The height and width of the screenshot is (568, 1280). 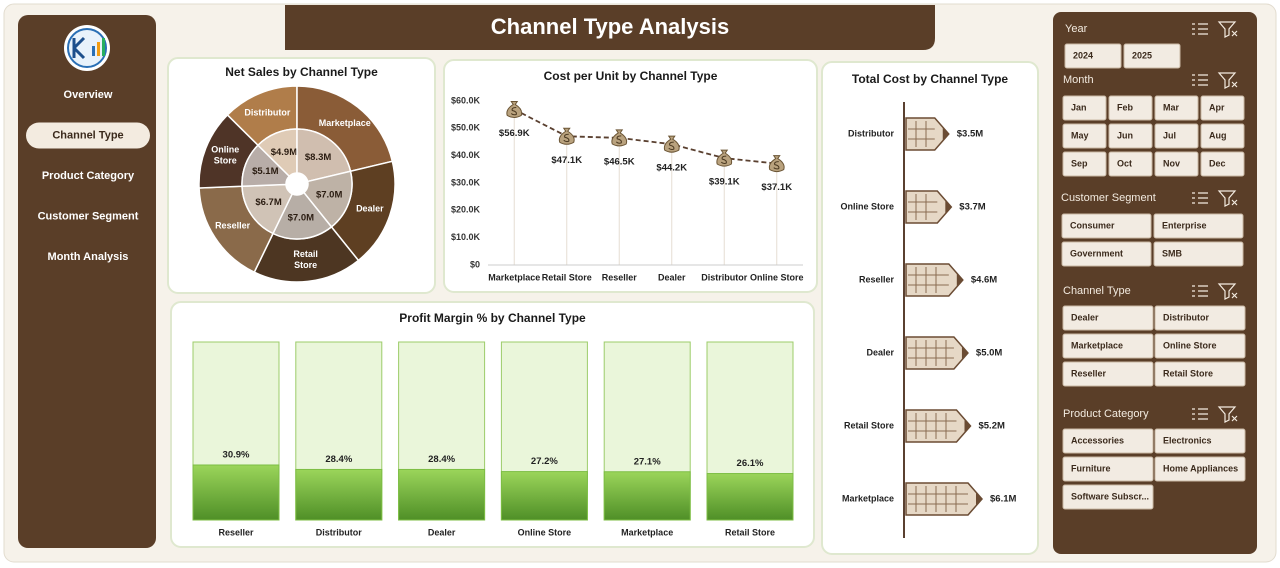 What do you see at coordinates (88, 95) in the screenshot?
I see `nav-item: Overview` at bounding box center [88, 95].